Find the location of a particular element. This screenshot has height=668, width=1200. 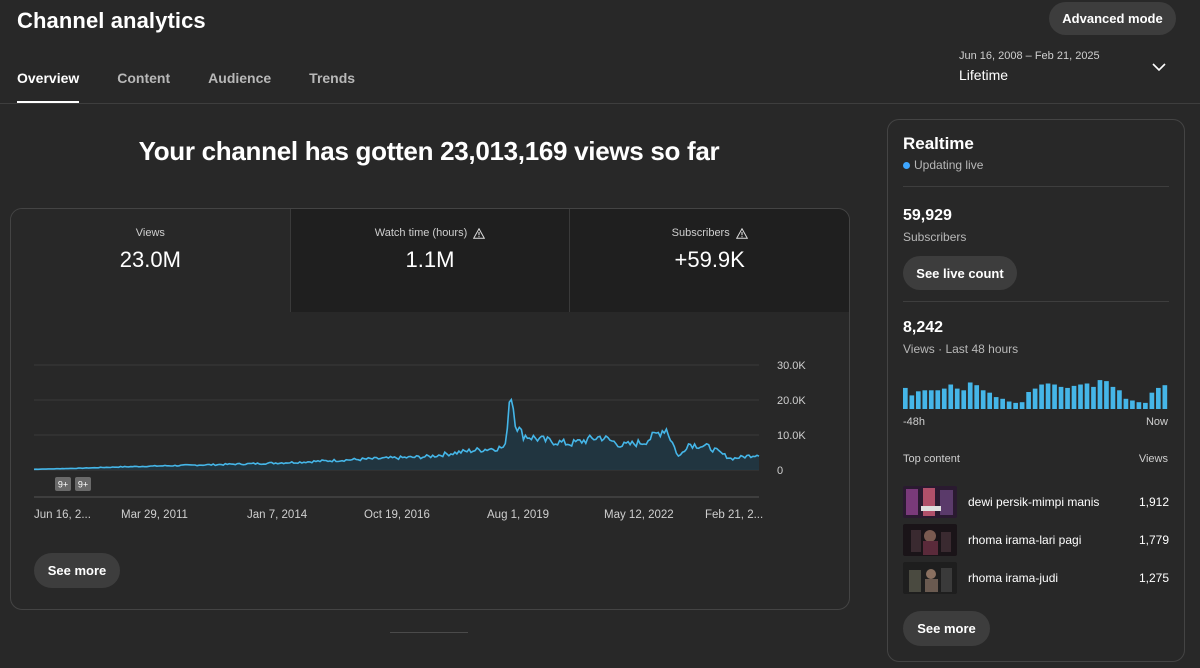

top-content-label: Top content is located at coordinates (931, 459).